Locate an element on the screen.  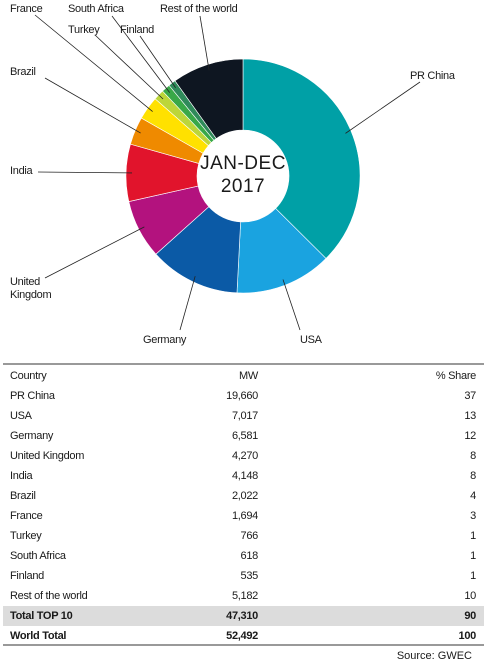
table-row: PR China 19,660 37 is located at coordinates (243, 396).